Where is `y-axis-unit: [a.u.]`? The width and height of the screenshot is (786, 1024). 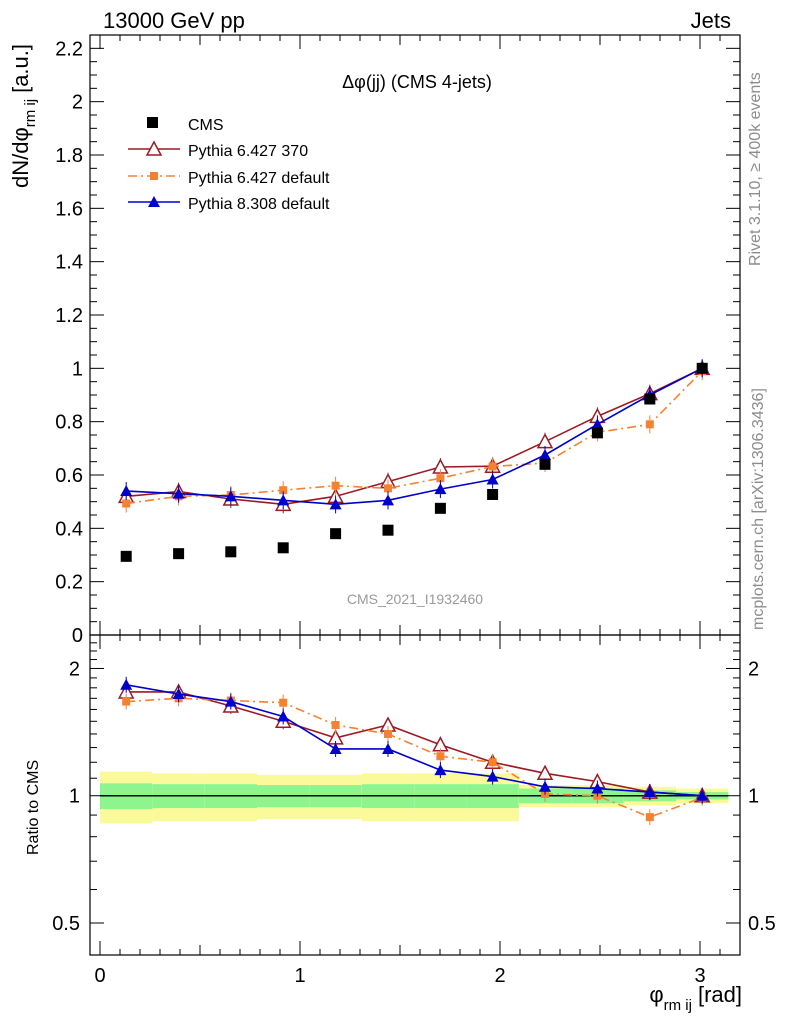
y-axis-unit: [a.u.] is located at coordinates (20, 68).